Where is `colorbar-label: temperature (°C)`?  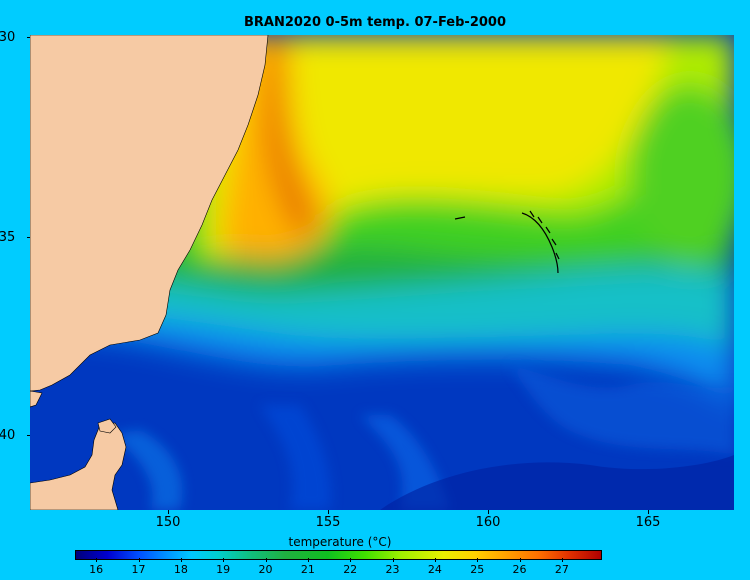 colorbar-label: temperature (°C) is located at coordinates (340, 542).